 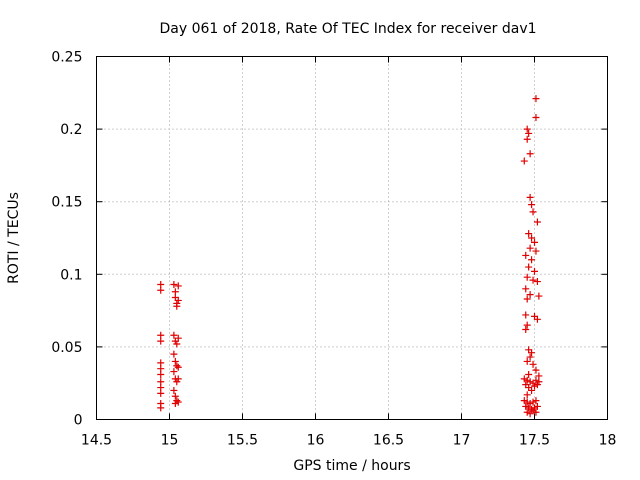 I want to click on y-tick-label: 0.15, so click(x=66, y=203).